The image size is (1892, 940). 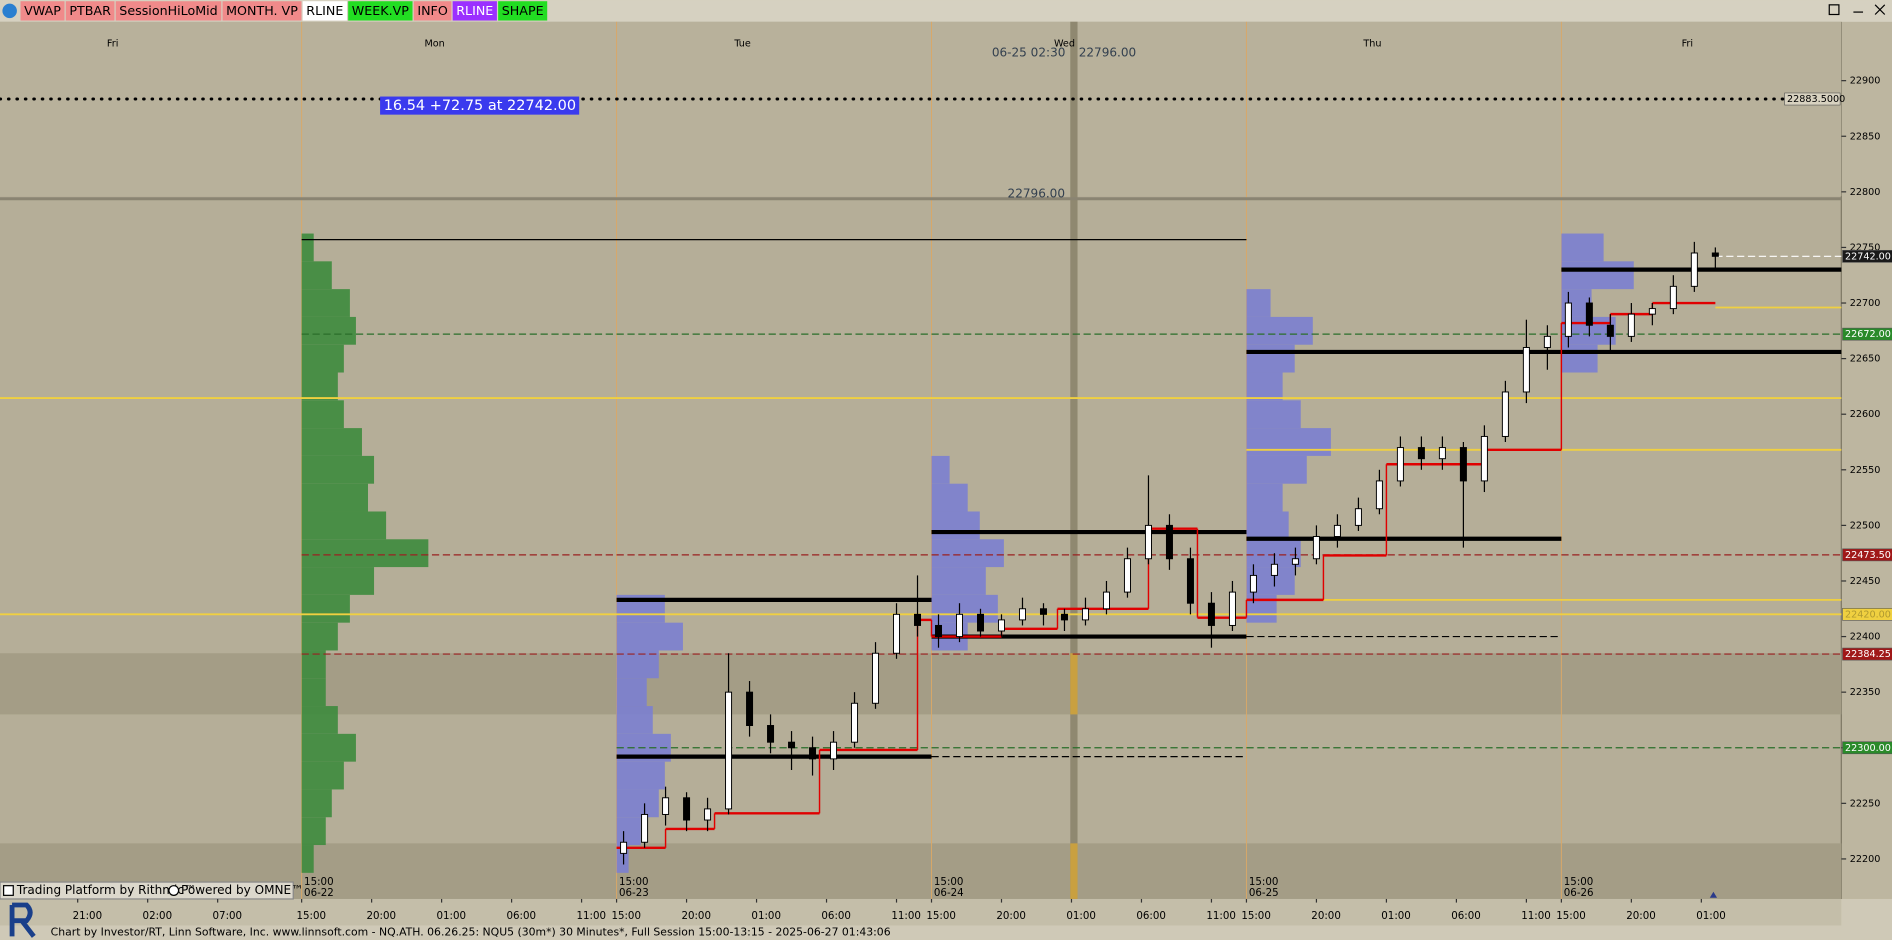 I want to click on level-label: 22420.00, so click(x=1868, y=614).